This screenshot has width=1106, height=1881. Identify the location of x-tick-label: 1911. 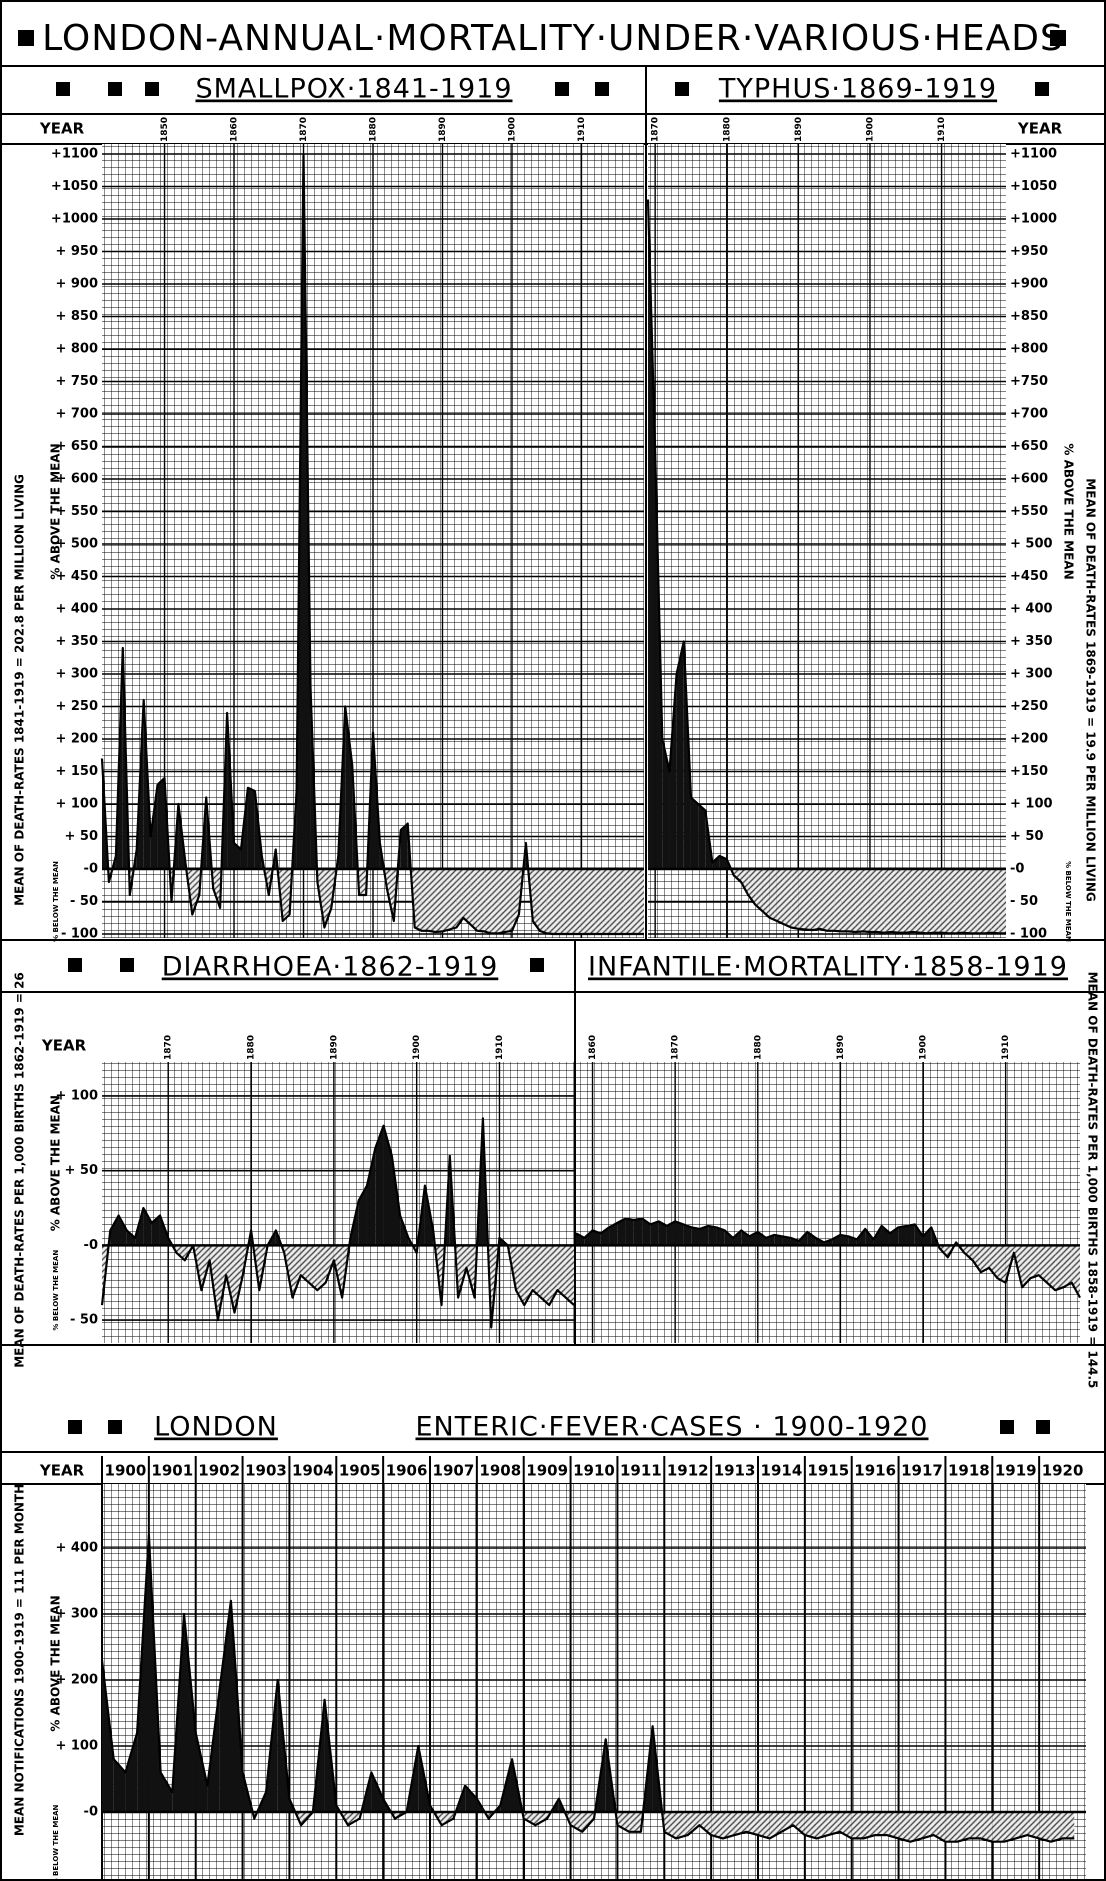
(641, 1471).